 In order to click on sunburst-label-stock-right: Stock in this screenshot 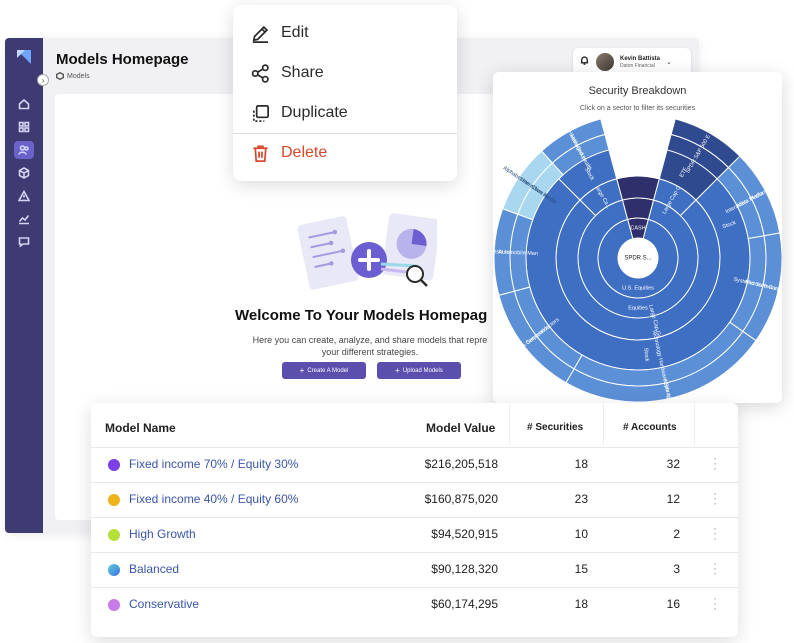, I will do `click(729, 225)`.